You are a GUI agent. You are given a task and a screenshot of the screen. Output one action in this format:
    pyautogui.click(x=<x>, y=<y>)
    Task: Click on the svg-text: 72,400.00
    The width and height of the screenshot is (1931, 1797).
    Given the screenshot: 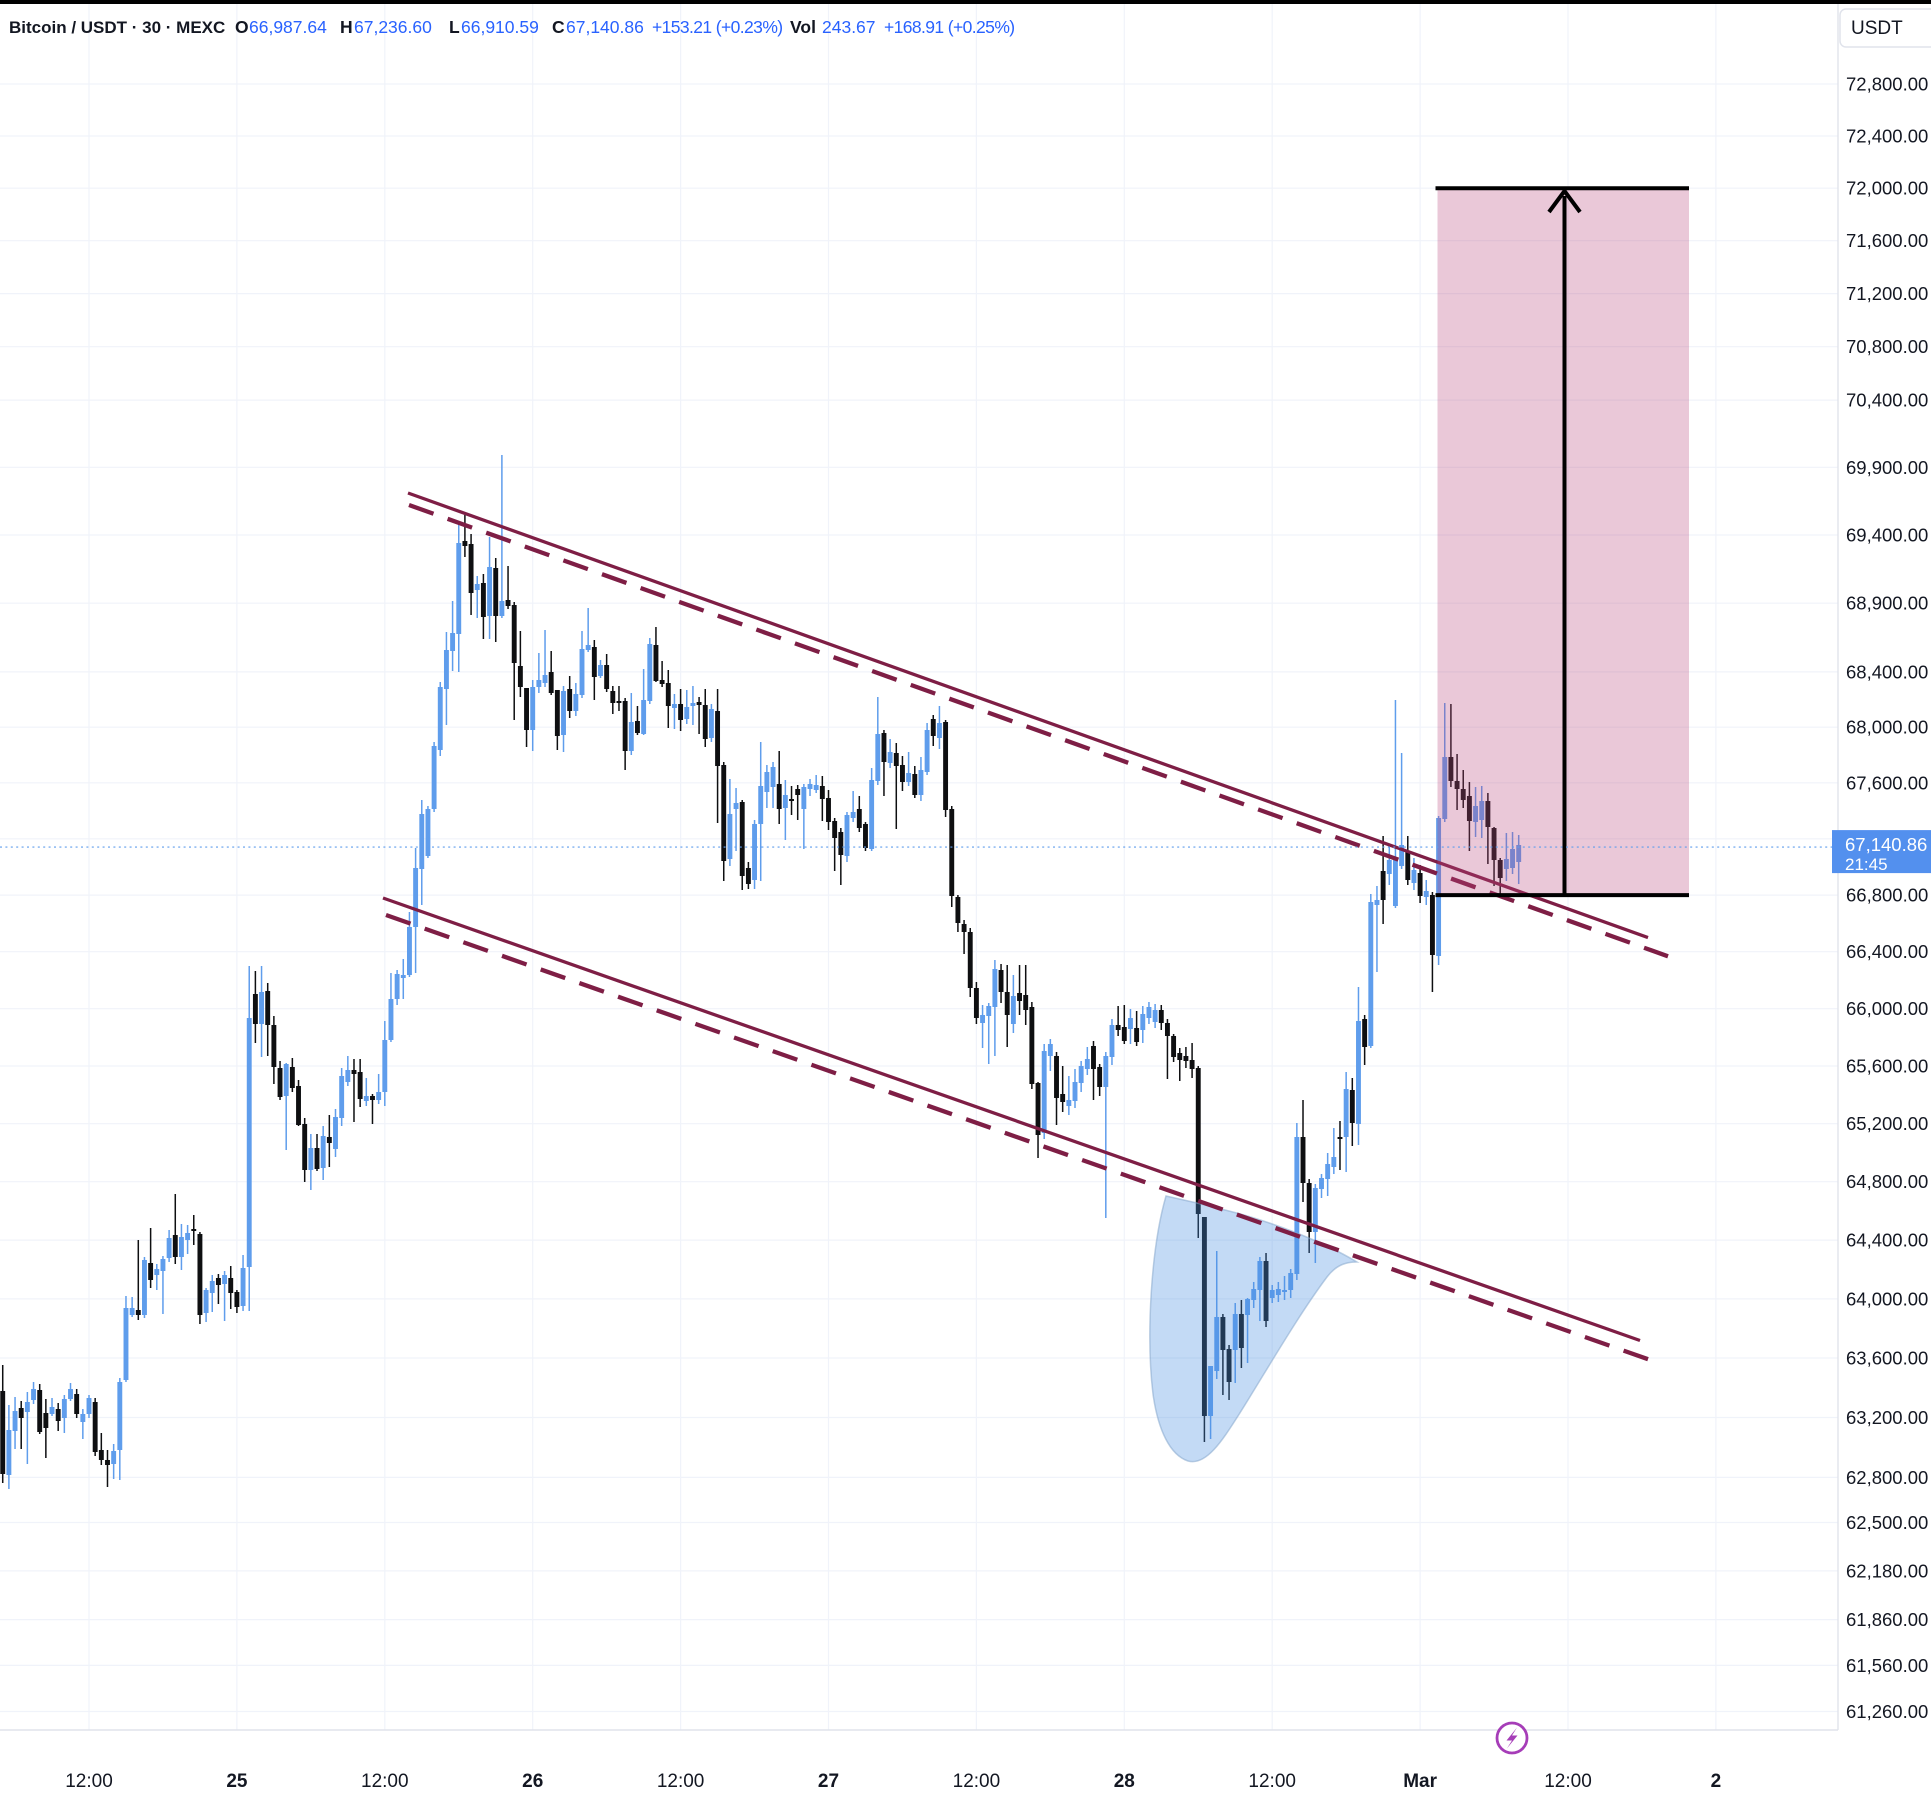 What is the action you would take?
    pyautogui.click(x=1887, y=136)
    